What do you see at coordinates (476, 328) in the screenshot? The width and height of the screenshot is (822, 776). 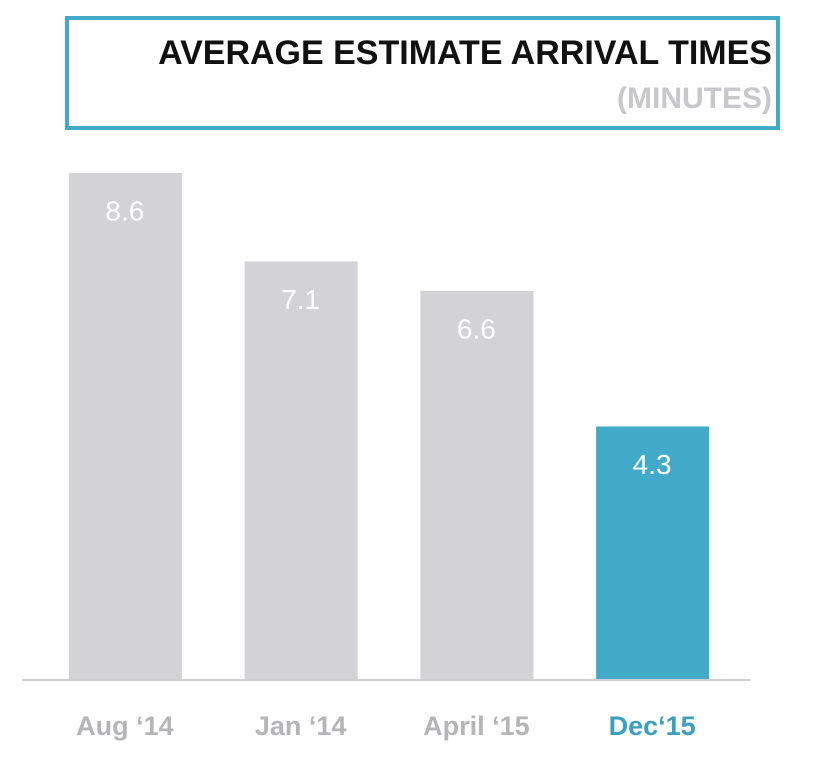 I see `value-label: 6.6` at bounding box center [476, 328].